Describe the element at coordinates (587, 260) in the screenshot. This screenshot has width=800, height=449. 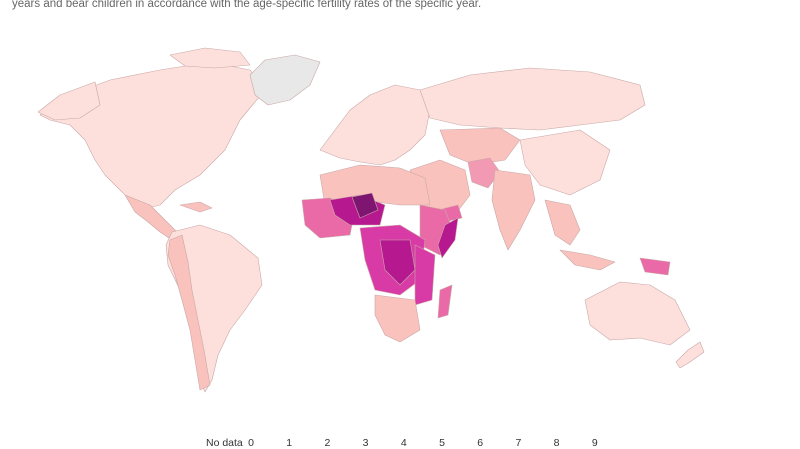
I see `region-indonesia` at that location.